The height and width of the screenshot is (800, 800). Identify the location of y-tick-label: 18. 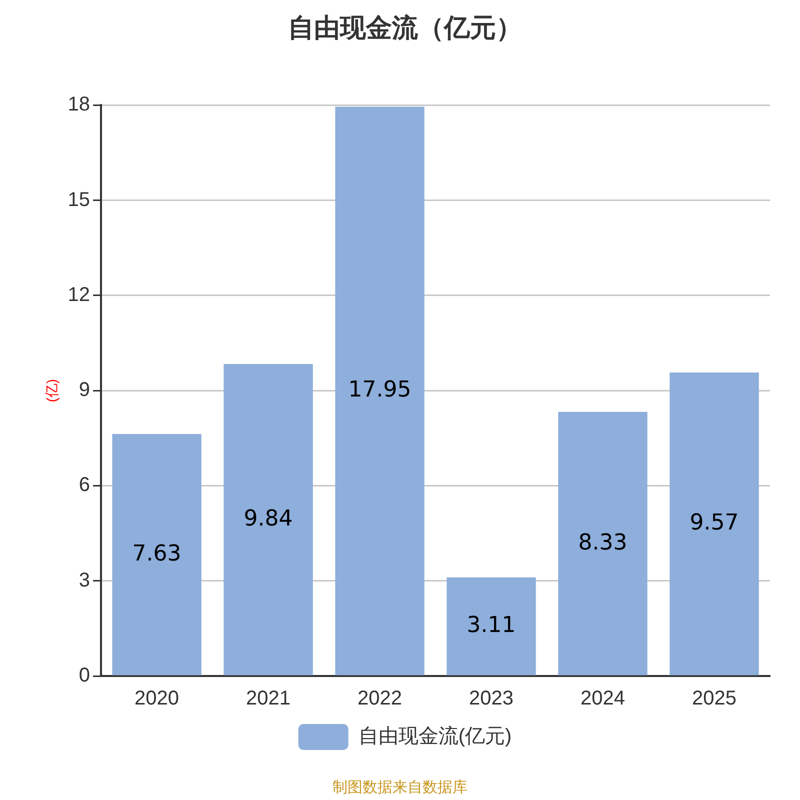
(79, 105).